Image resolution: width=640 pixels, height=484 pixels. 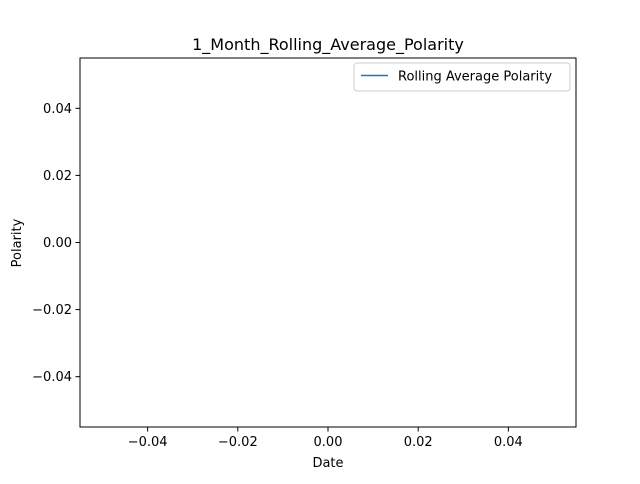 I want to click on y-tick-label: −0.02, so click(x=52, y=310).